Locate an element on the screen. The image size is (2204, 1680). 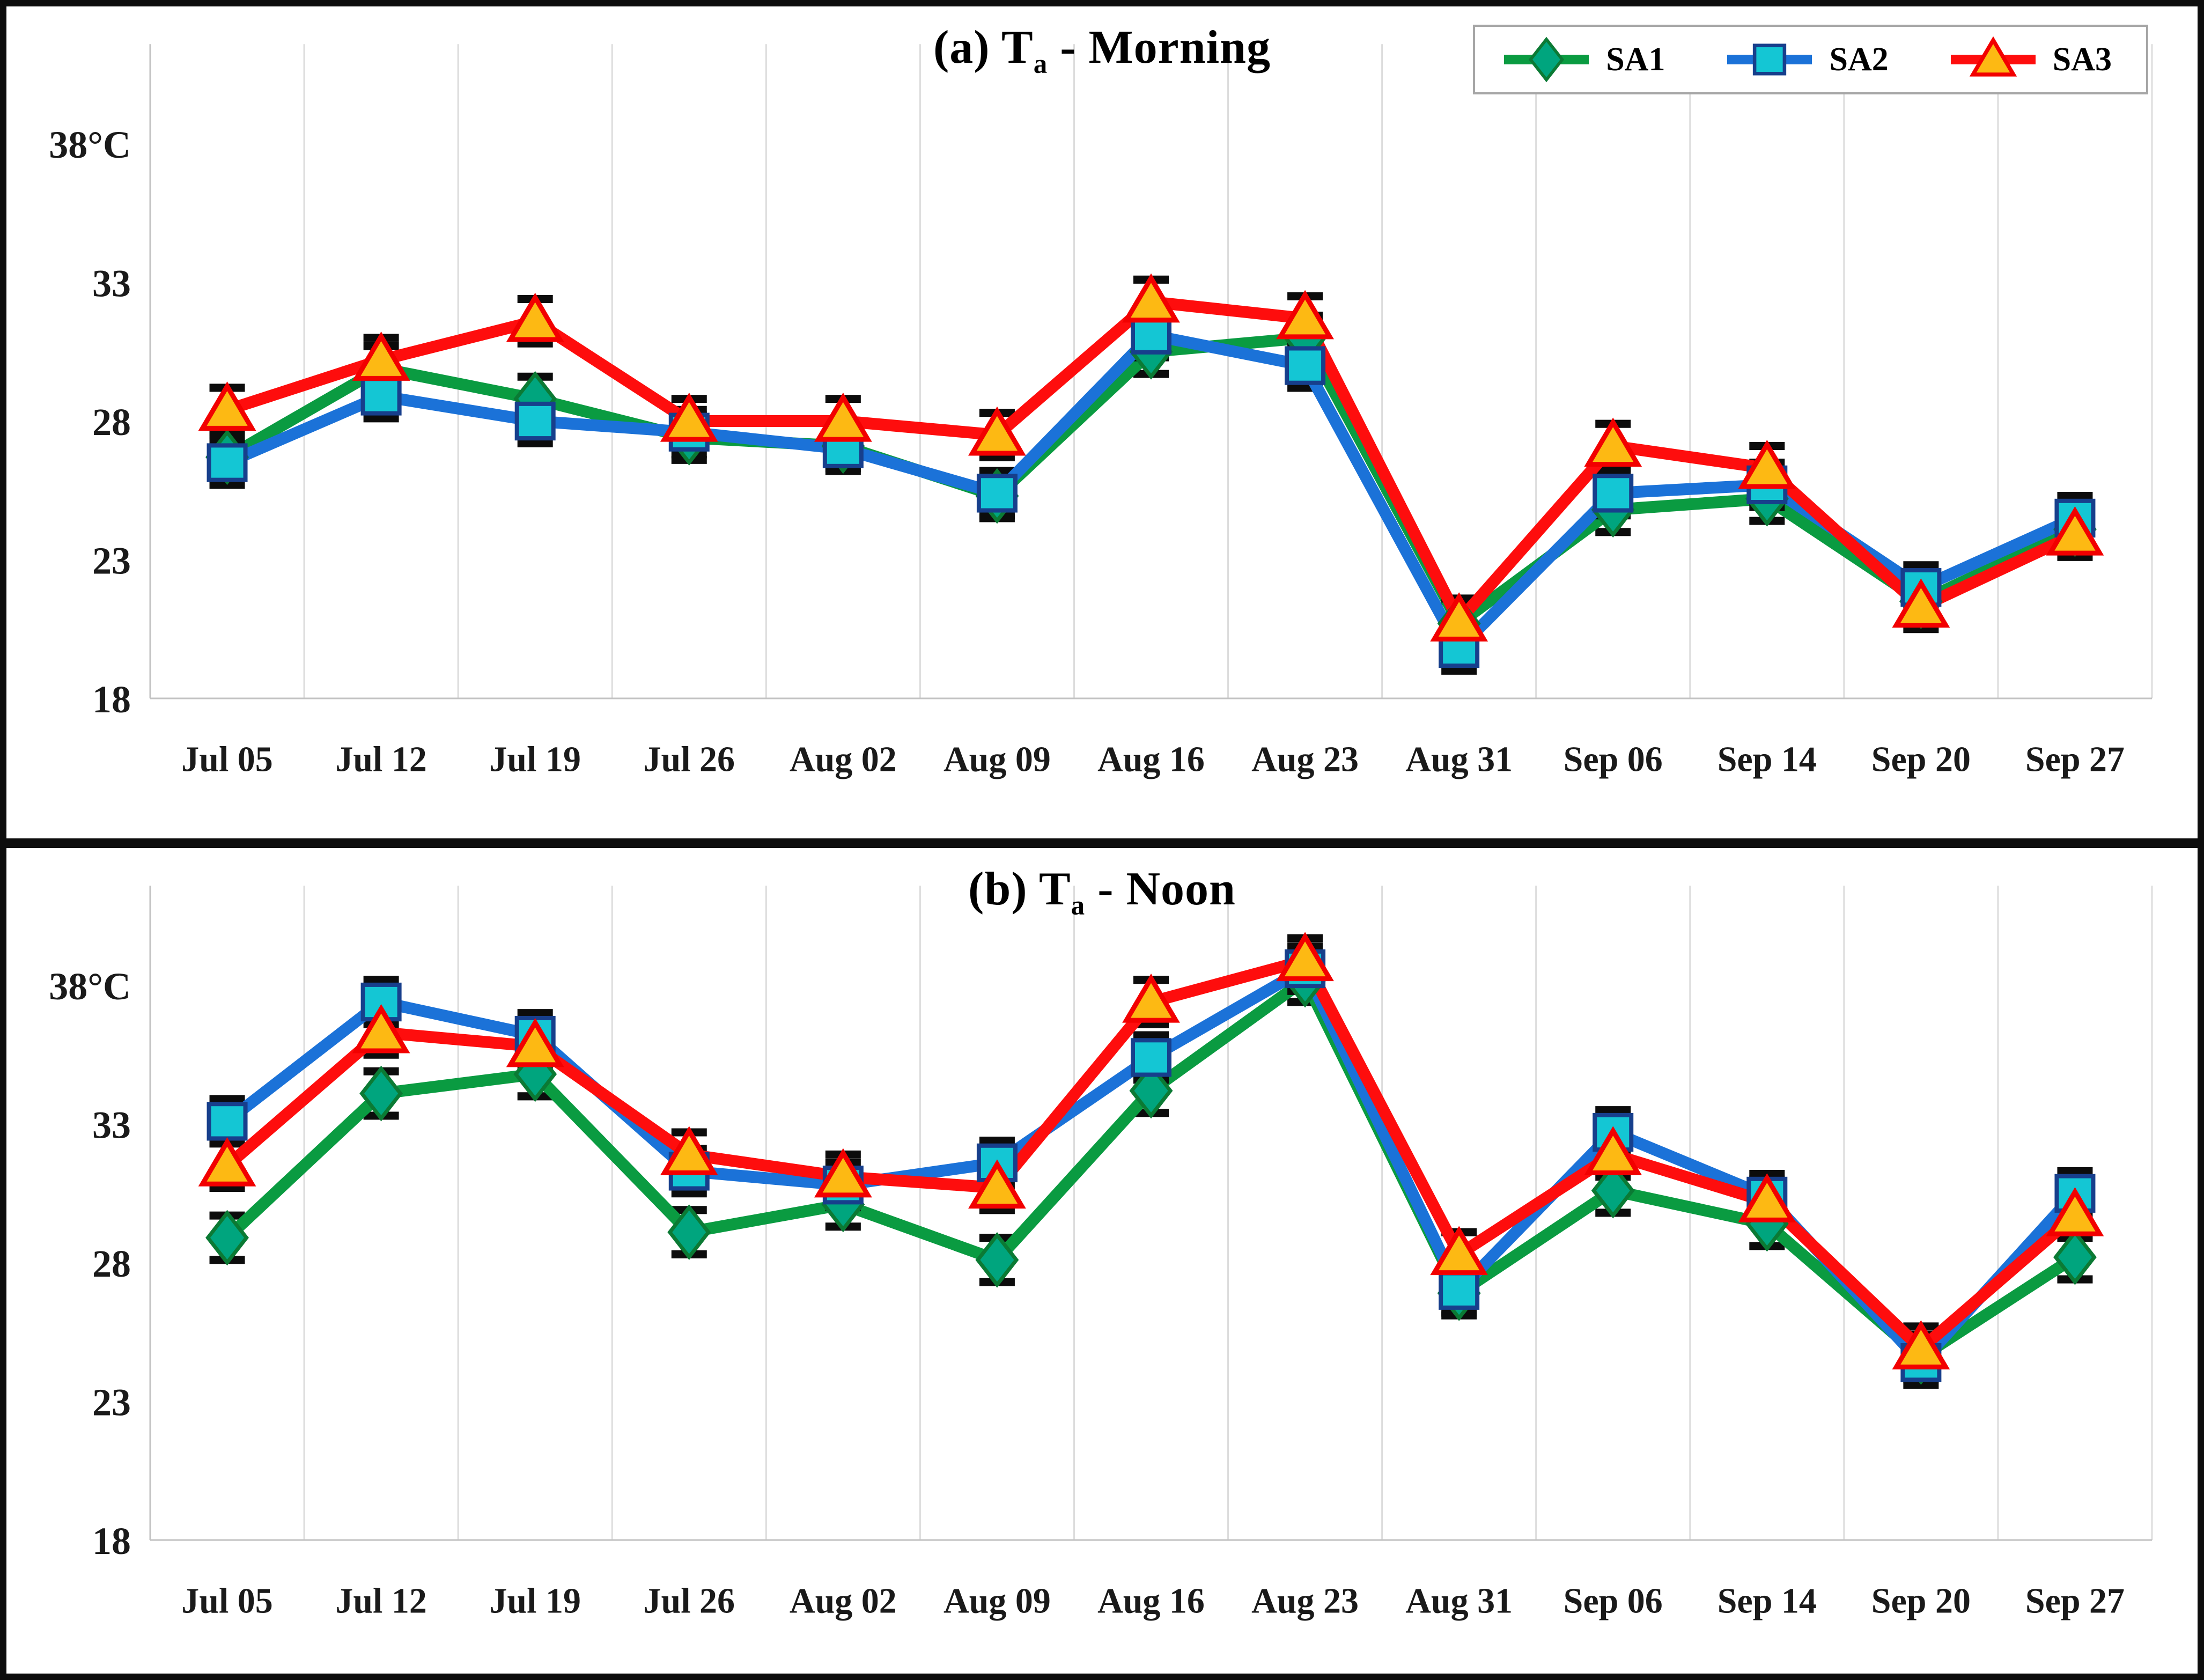
diamond-legend-icon is located at coordinates (1546, 59).